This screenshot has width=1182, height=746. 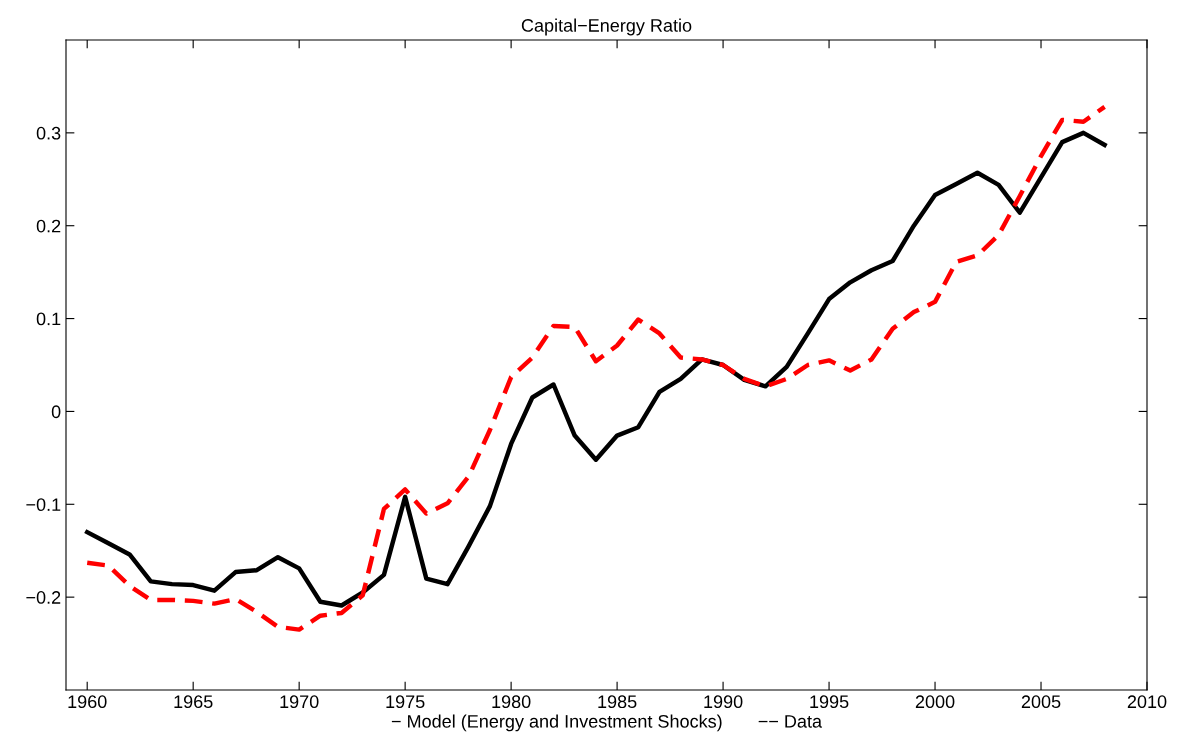 I want to click on x-tick-label: 1970, so click(x=299, y=702).